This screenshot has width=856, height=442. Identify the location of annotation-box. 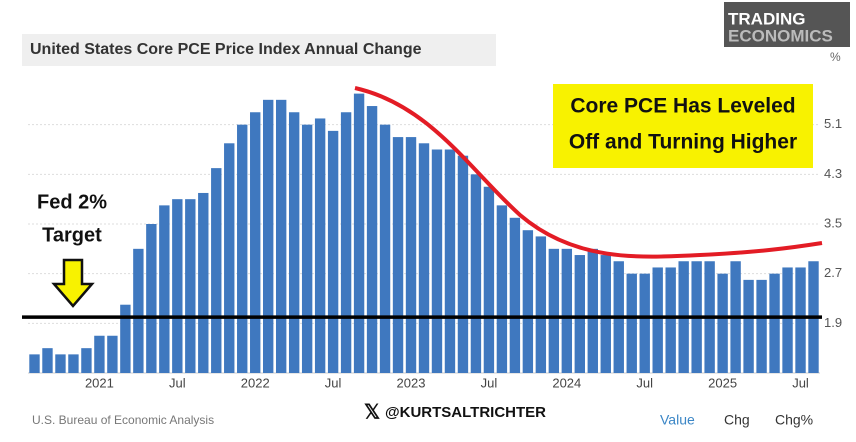
(683, 126).